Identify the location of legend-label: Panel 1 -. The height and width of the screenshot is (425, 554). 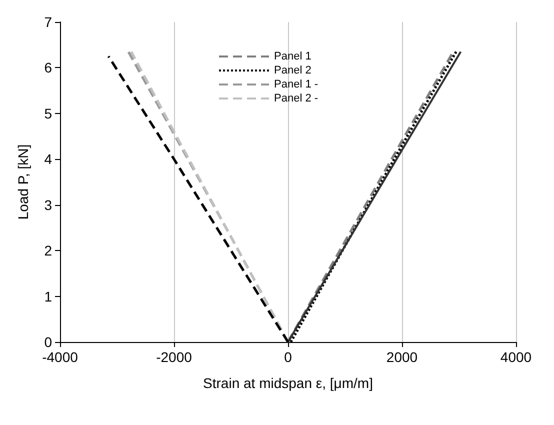
(296, 84).